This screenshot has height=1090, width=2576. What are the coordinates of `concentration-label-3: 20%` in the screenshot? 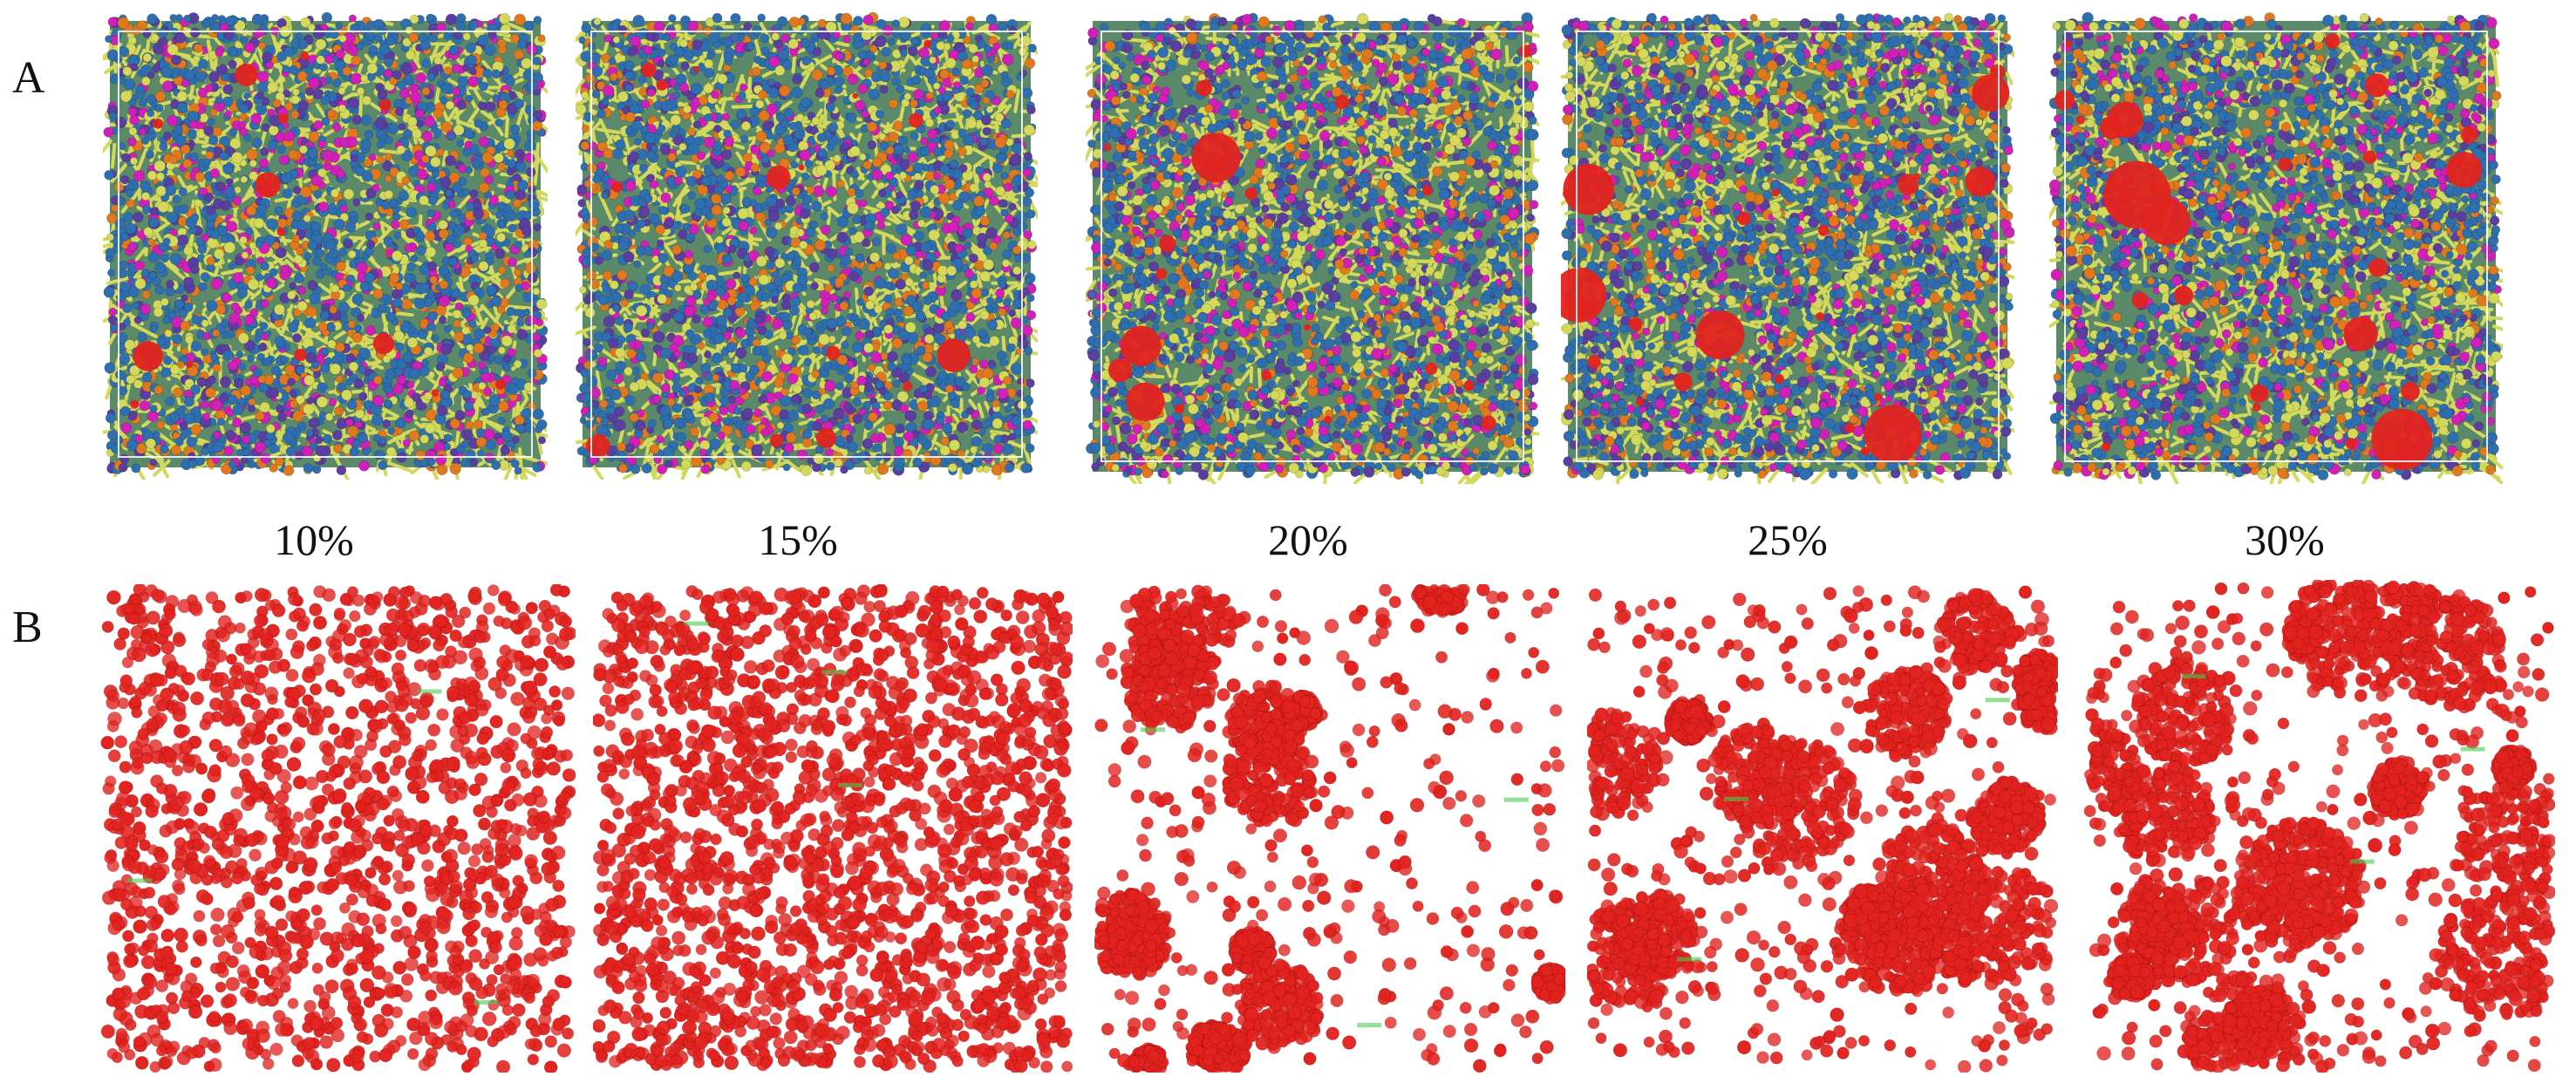 It's located at (1308, 539).